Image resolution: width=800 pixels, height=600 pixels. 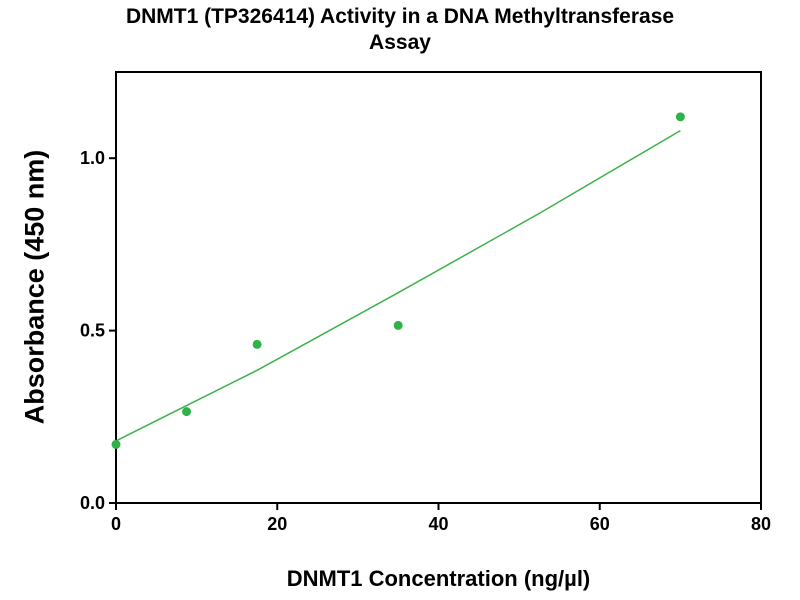 I want to click on x-tick-label-60: 60, so click(x=600, y=524).